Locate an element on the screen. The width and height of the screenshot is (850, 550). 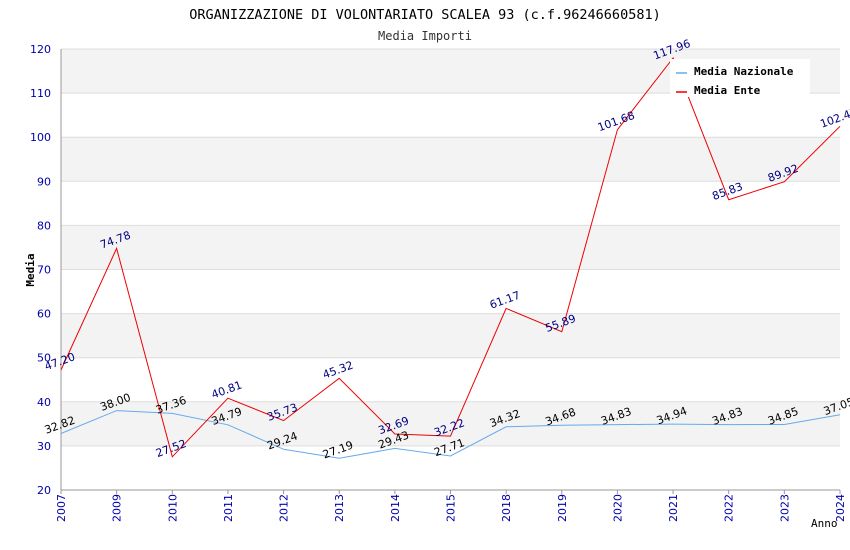
x-tick-label: 2012 is located at coordinates (284, 508).